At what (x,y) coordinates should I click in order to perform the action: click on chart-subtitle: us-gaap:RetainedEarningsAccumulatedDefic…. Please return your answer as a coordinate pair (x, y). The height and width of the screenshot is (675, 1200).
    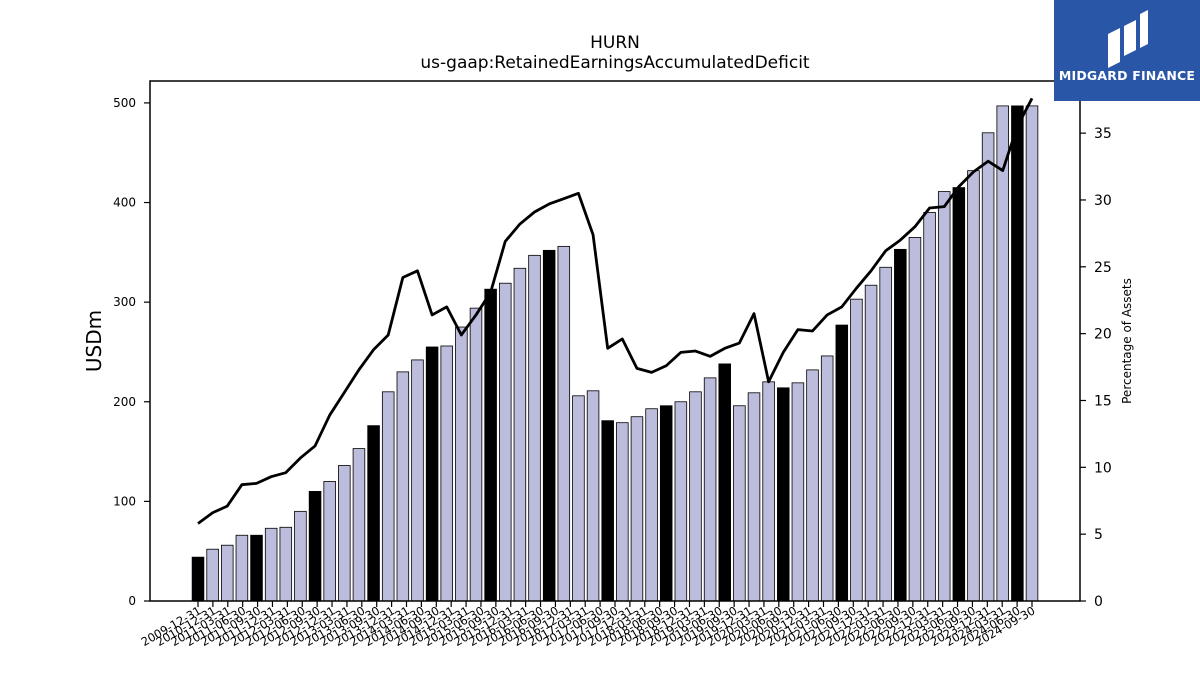
    Looking at the image, I should click on (615, 63).